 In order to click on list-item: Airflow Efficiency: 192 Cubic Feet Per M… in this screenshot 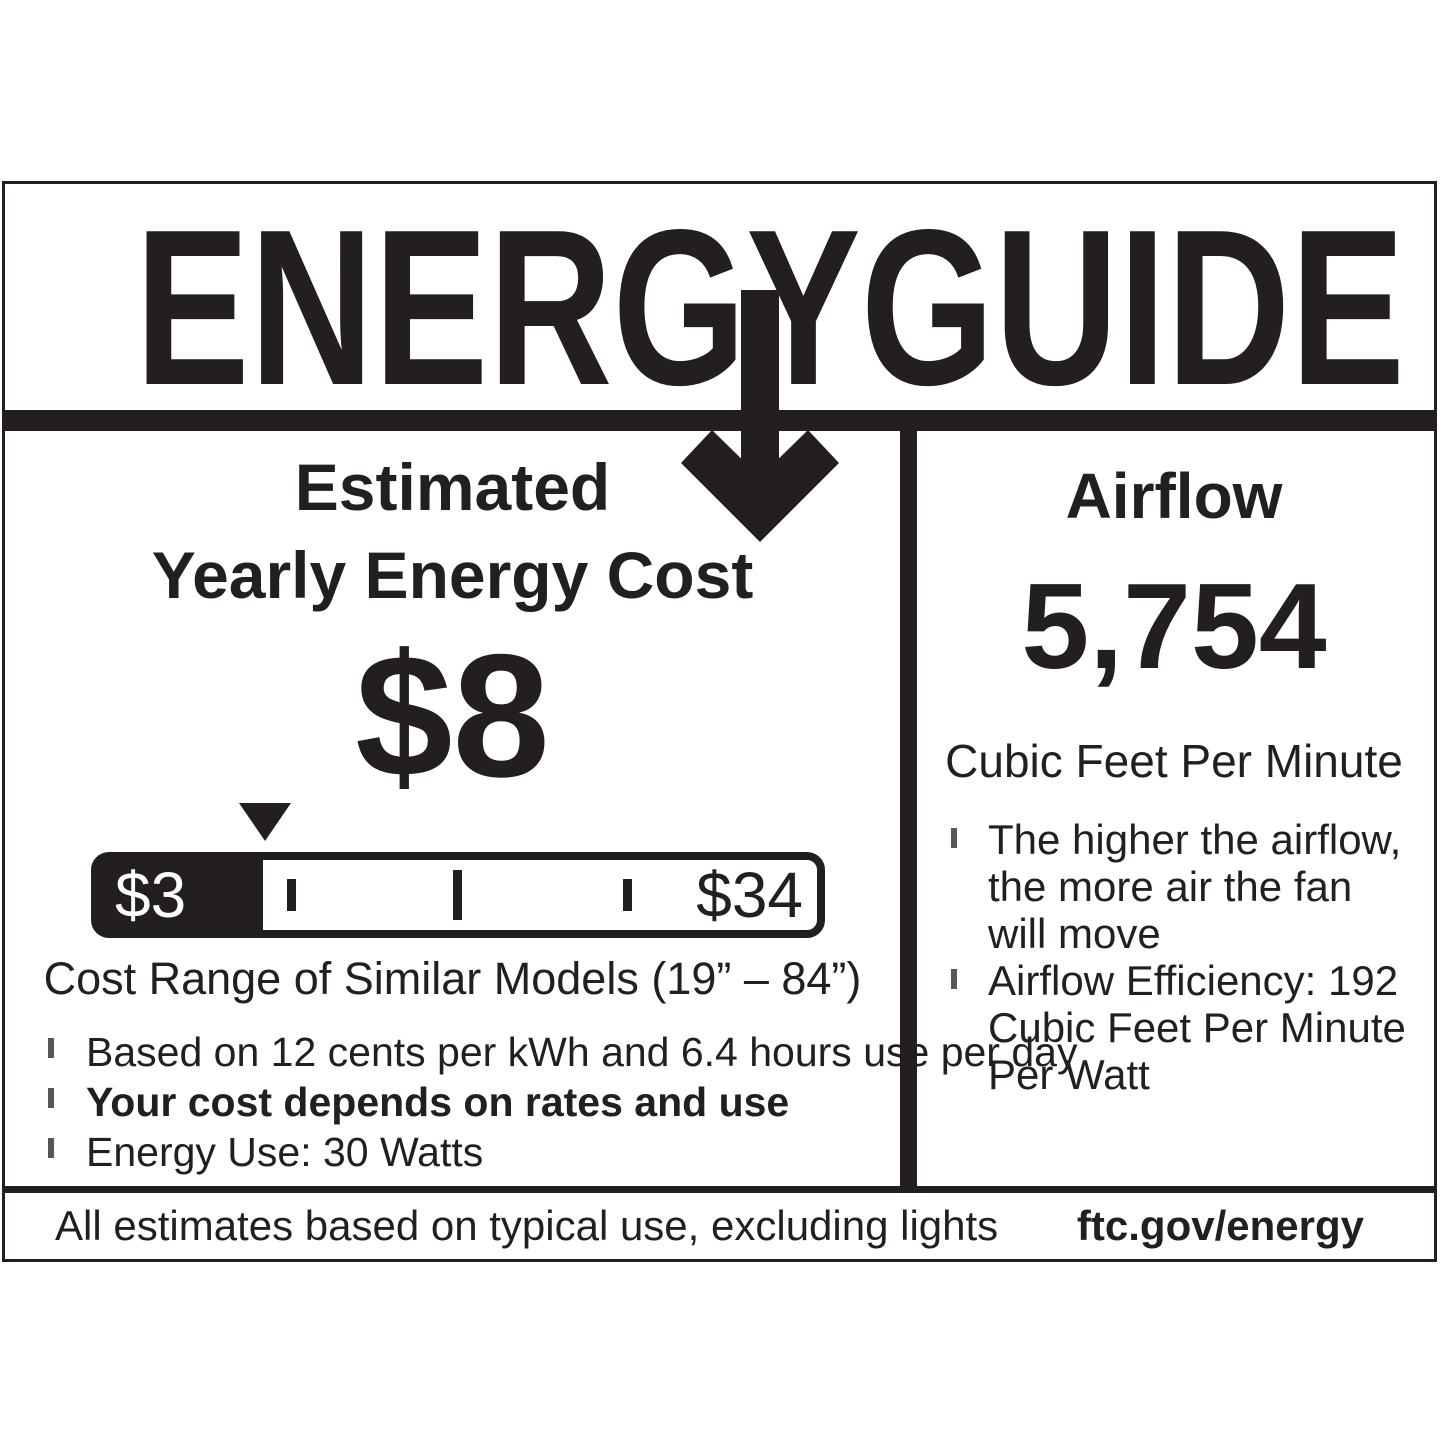, I will do `click(1174, 1027)`.